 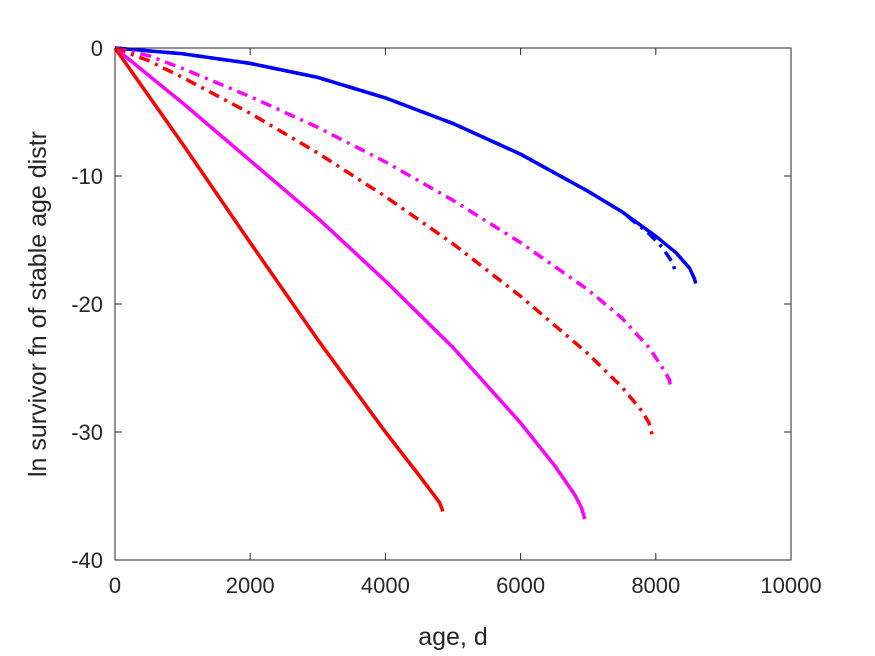 I want to click on y-tick-label: -10, so click(x=87, y=176).